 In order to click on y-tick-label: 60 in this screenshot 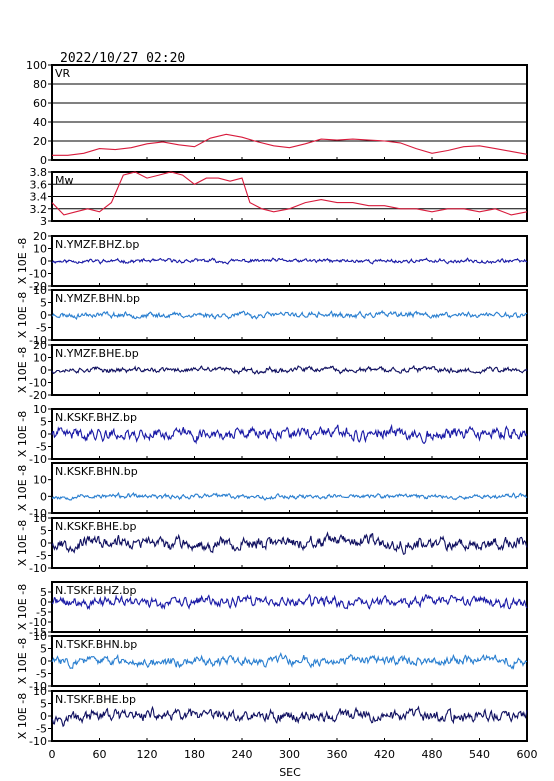, I will do `click(40, 103)`.